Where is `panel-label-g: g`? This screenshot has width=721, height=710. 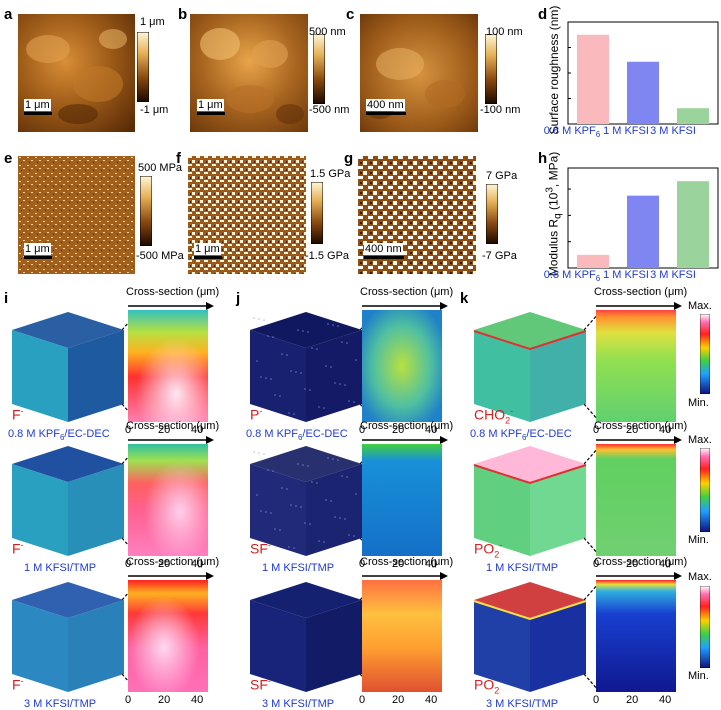
panel-label-g: g is located at coordinates (349, 158).